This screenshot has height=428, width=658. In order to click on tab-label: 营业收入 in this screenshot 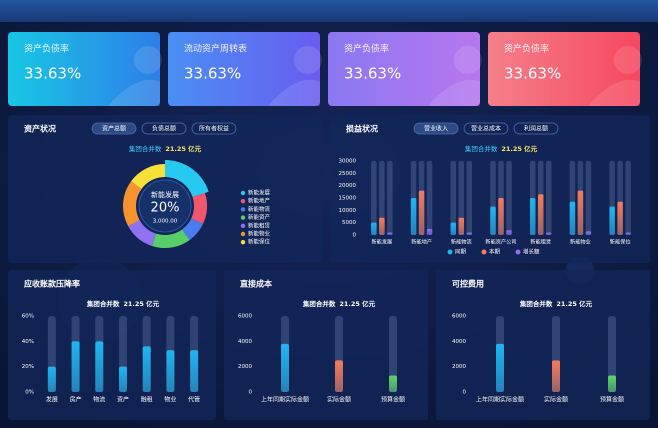, I will do `click(436, 128)`.